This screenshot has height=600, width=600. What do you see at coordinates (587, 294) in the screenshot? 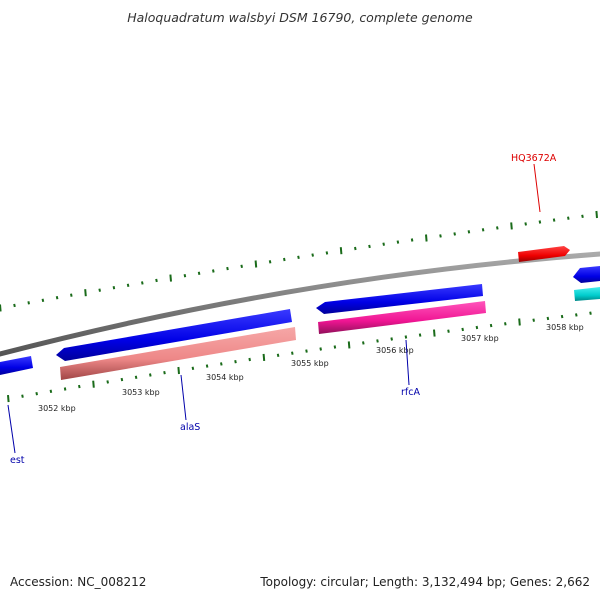
I see `misc-cyan-bar` at bounding box center [587, 294].